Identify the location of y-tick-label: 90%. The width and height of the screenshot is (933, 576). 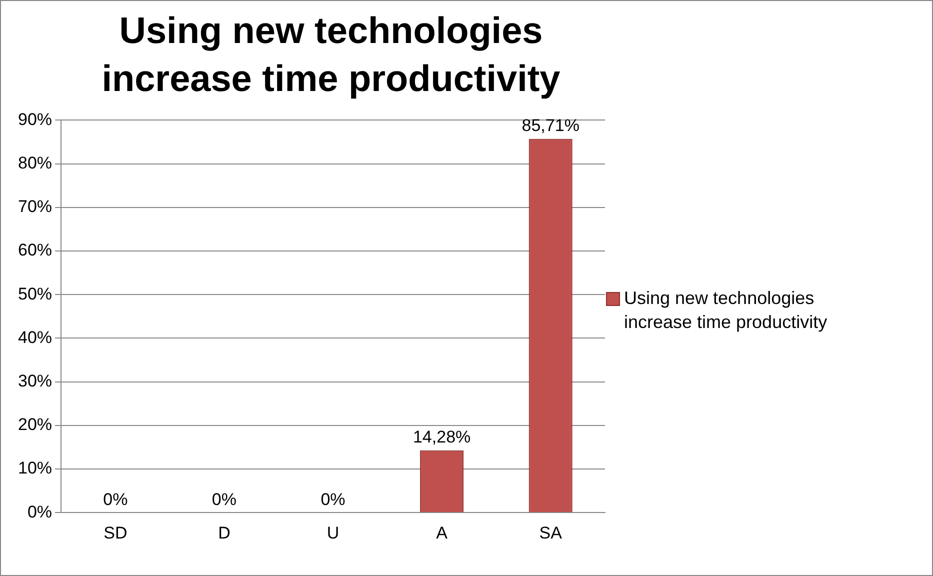
(35, 119).